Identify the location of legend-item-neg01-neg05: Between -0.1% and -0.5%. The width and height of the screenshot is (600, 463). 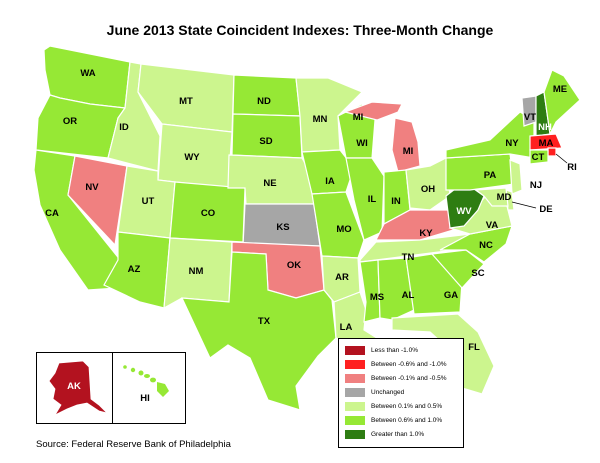
(396, 378).